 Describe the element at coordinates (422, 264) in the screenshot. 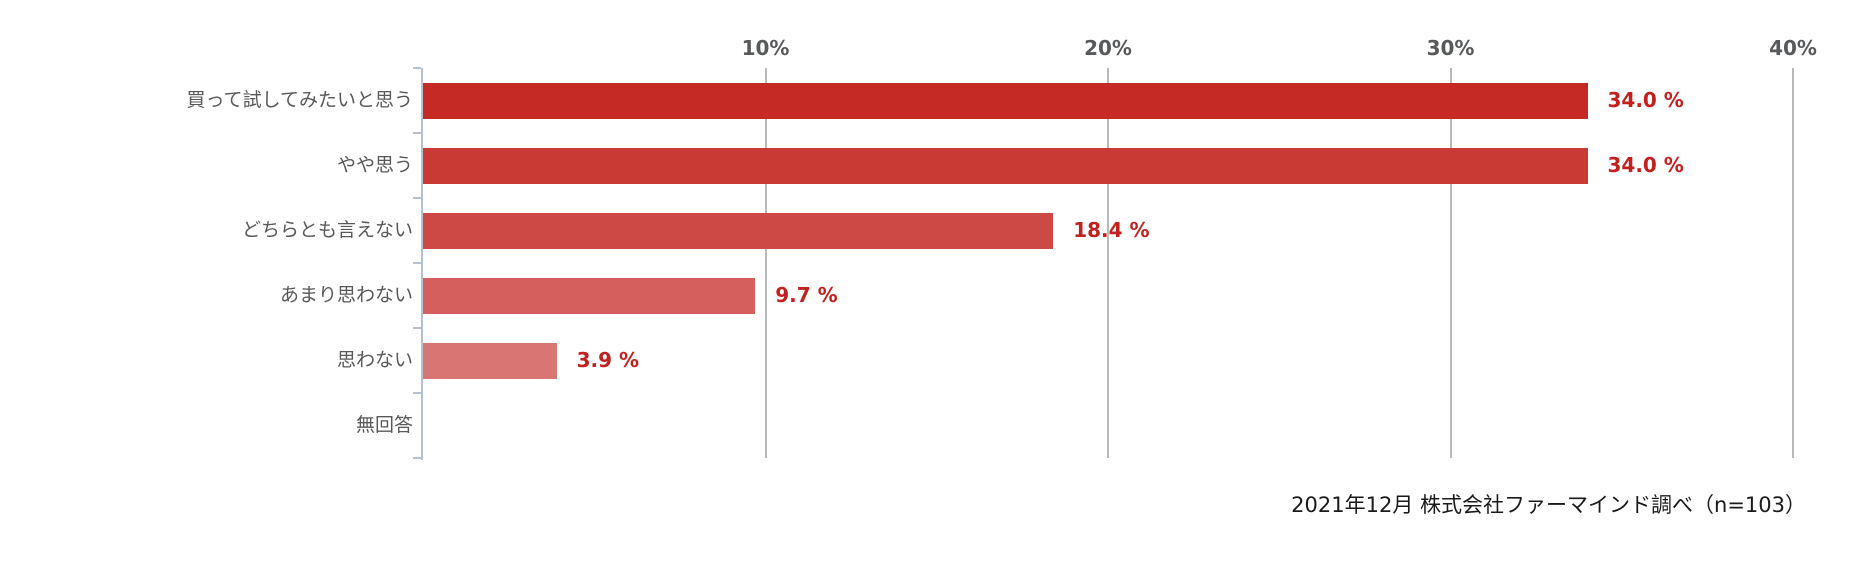

I see `y-axis-line` at that location.